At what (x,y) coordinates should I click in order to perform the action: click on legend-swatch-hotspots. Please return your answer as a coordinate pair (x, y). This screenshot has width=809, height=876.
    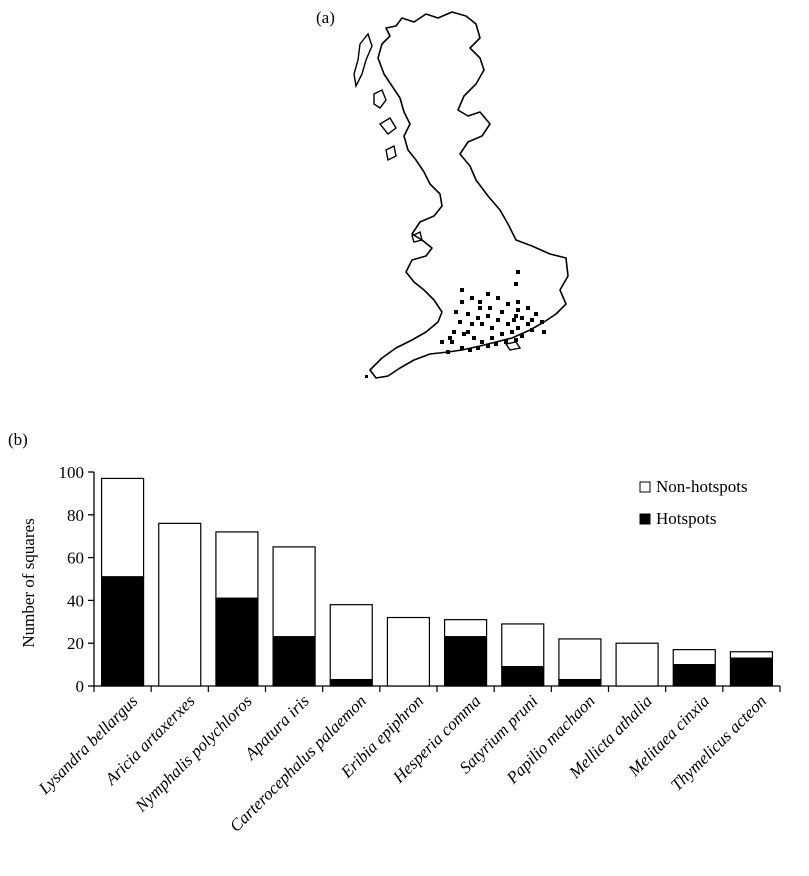
    Looking at the image, I should click on (645, 519).